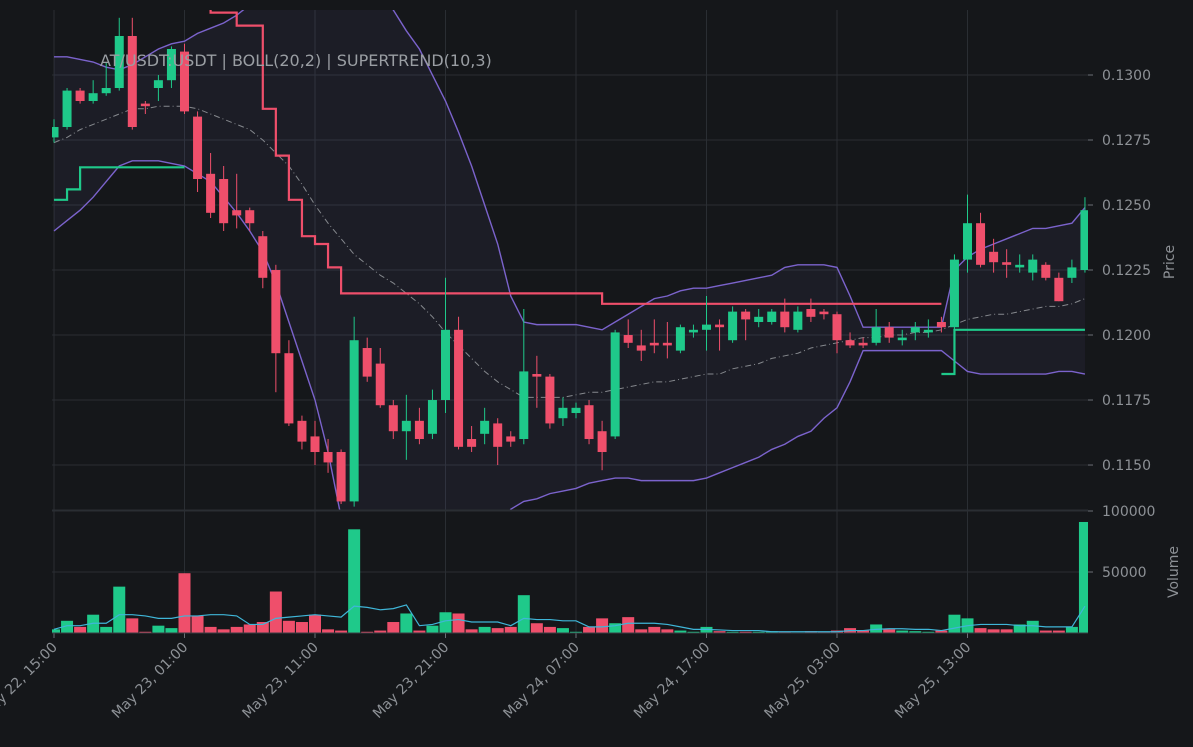 The image size is (1193, 747). I want to click on y-tick-label: 0.1275, so click(1126, 141).